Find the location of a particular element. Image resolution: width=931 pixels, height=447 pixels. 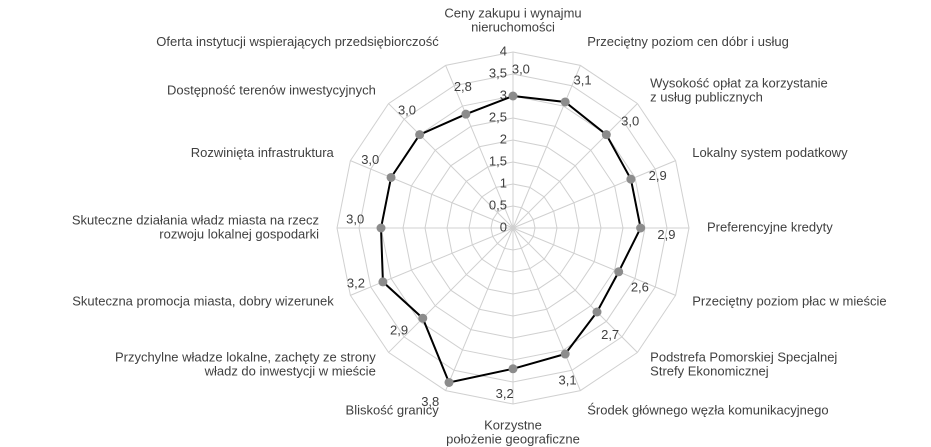

category-label: Przeciętny poziom cen dóbr i usług is located at coordinates (688, 41).